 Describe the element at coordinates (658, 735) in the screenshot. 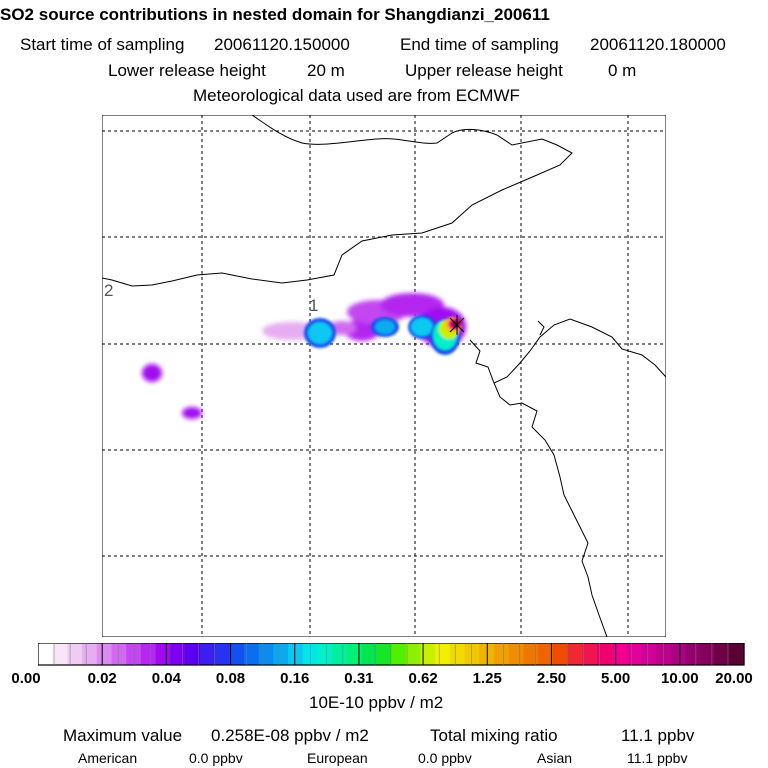

I see `total-mixing-value: 11.1 ppbv` at that location.